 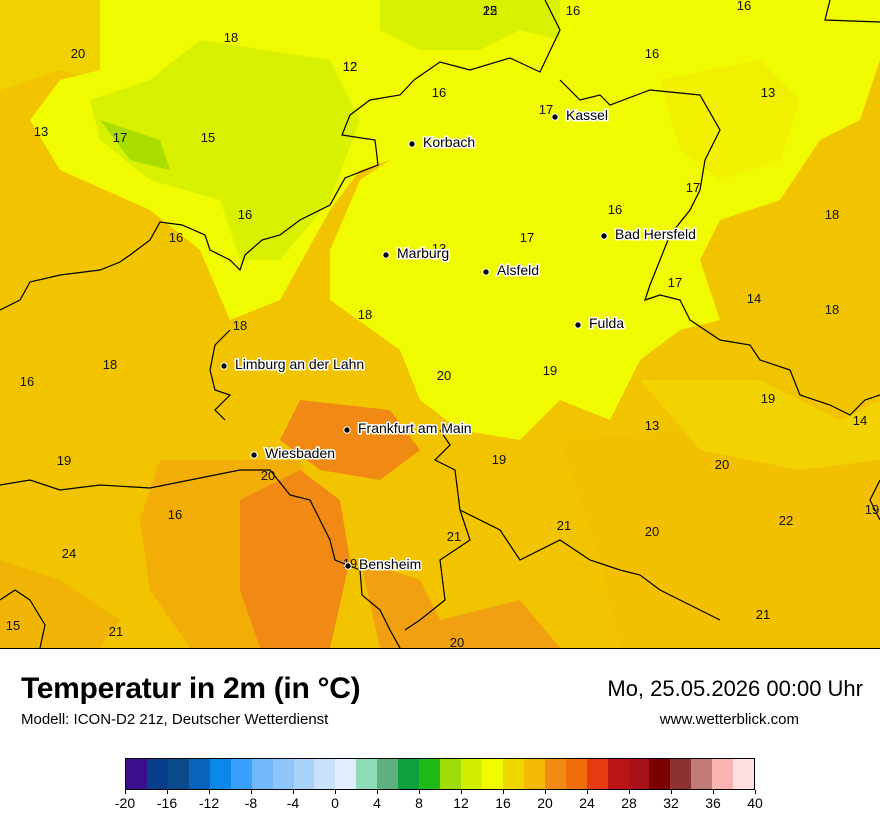 What do you see at coordinates (251, 803) in the screenshot?
I see `legend-tick-label: -8` at bounding box center [251, 803].